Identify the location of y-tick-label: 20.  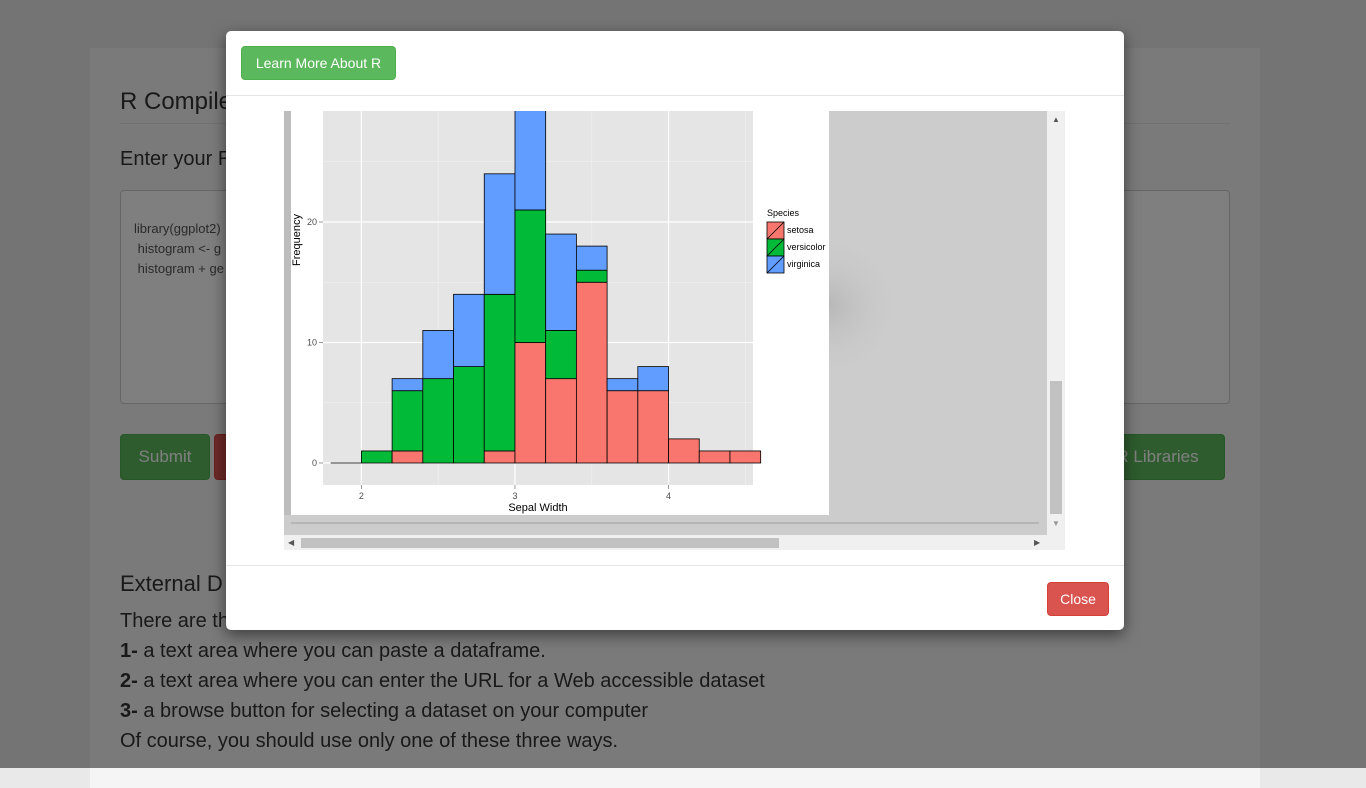
(312, 222).